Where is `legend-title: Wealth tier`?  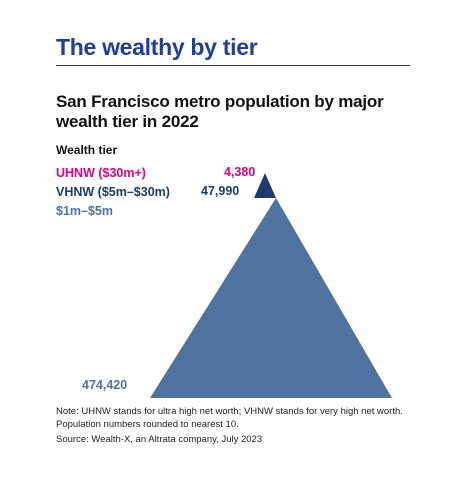
legend-title: Wealth tier is located at coordinates (87, 150).